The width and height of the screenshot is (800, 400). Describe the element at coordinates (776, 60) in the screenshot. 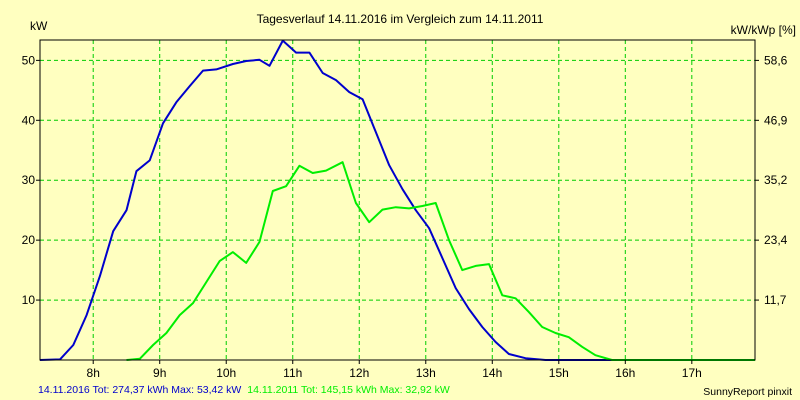

I see `y-right-tick-label-4: 58,6` at that location.